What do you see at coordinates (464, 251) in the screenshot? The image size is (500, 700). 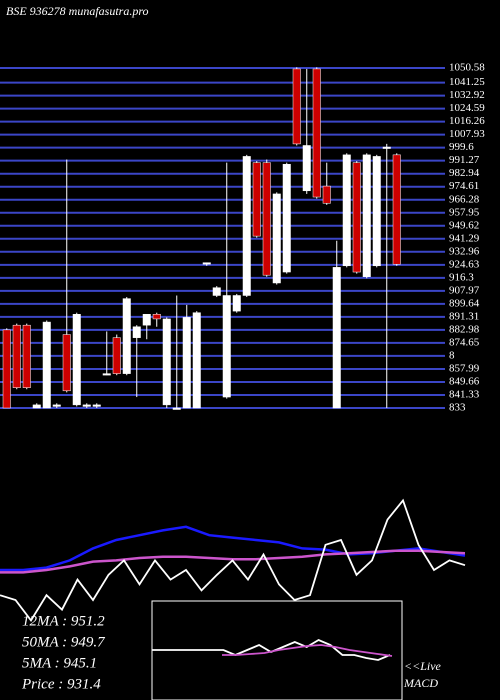 I see `y-tick-label: 932.96` at bounding box center [464, 251].